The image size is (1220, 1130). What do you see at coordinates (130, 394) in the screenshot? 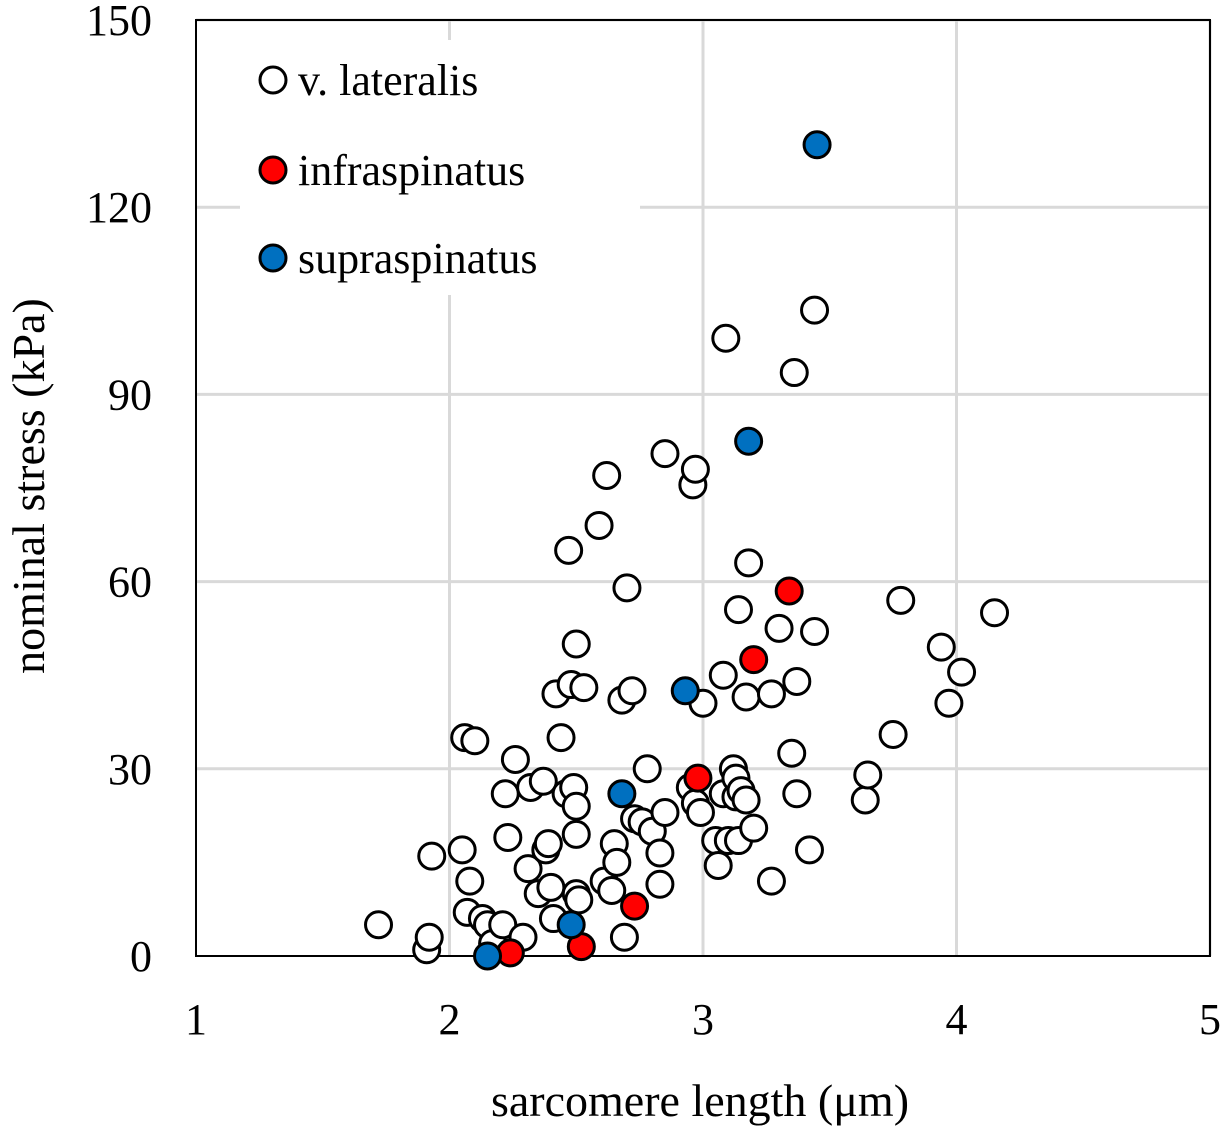
I see `y-tick-label: 90` at bounding box center [130, 394].